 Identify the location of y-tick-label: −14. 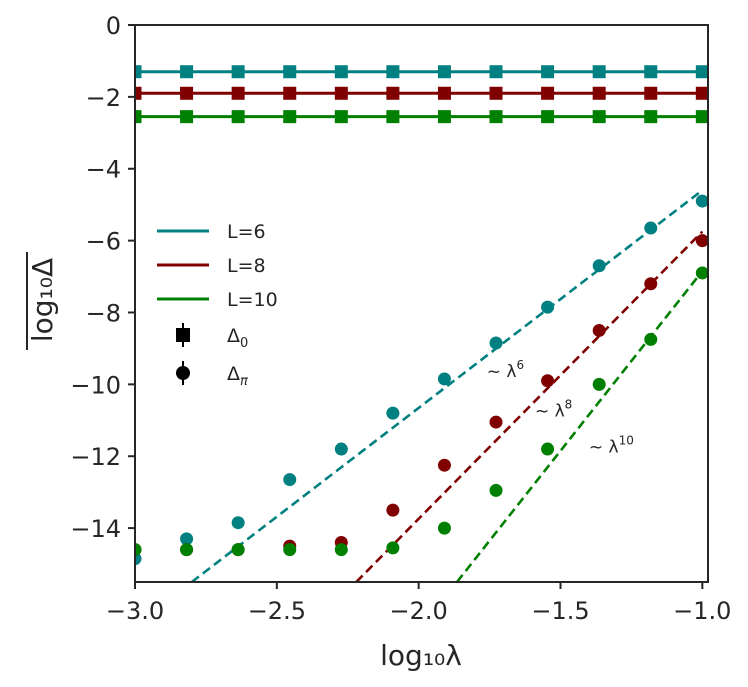
(95, 529).